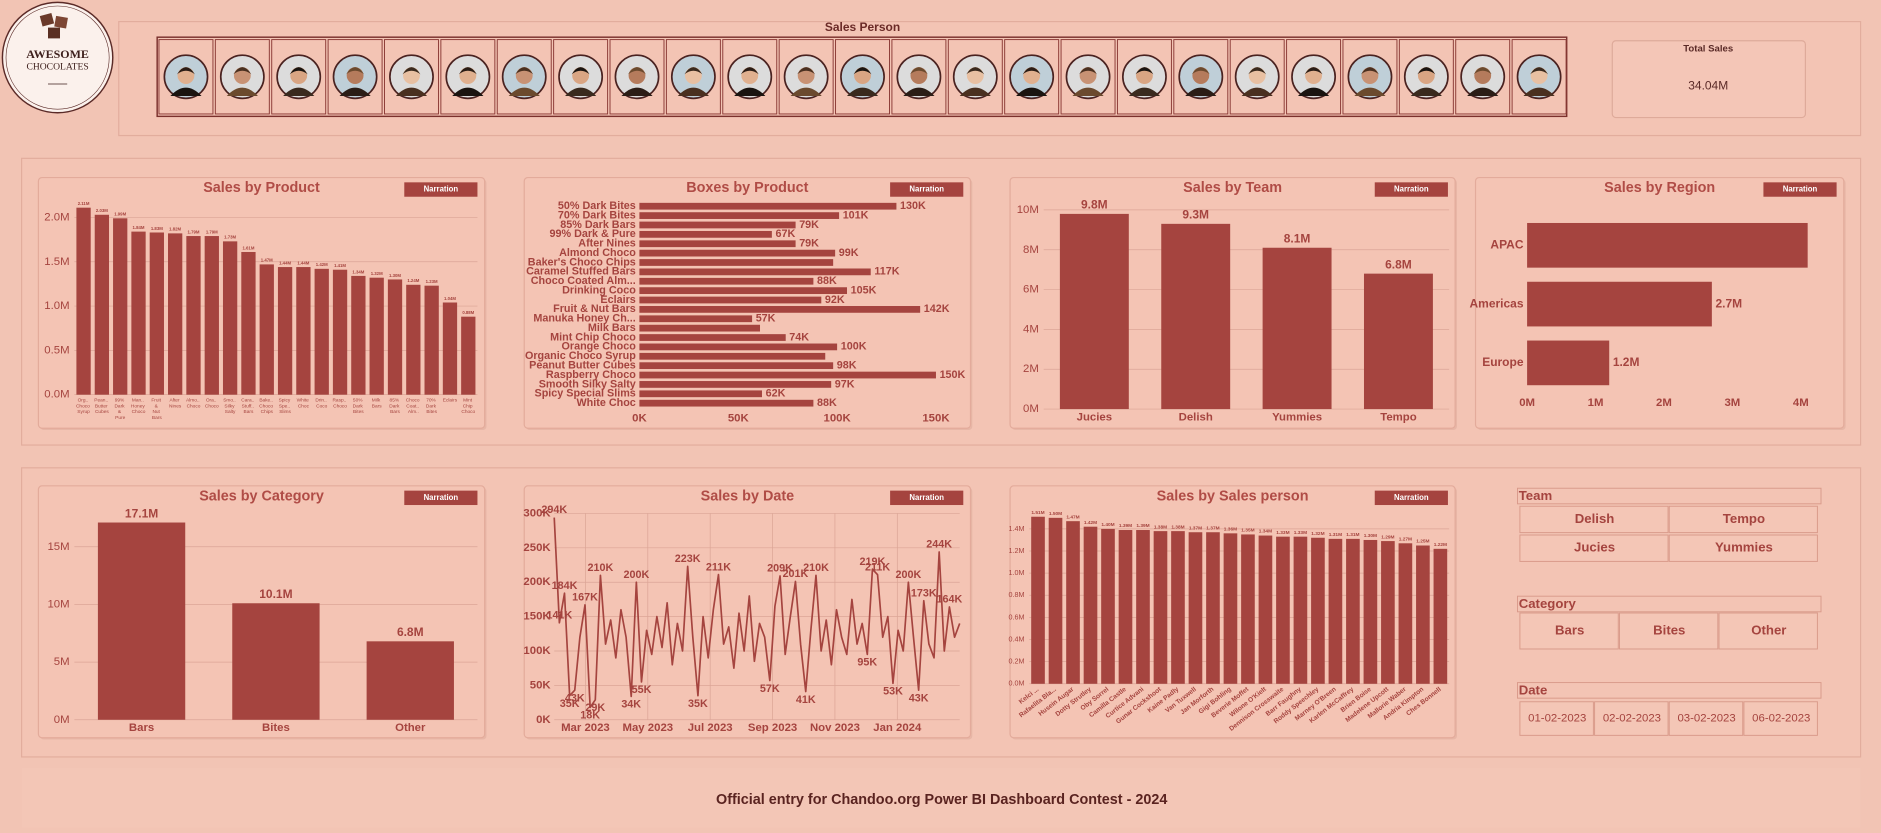 The image size is (1881, 833). What do you see at coordinates (339, 404) in the screenshot?
I see `x-tick-label: Rasp.. Choco` at bounding box center [339, 404].